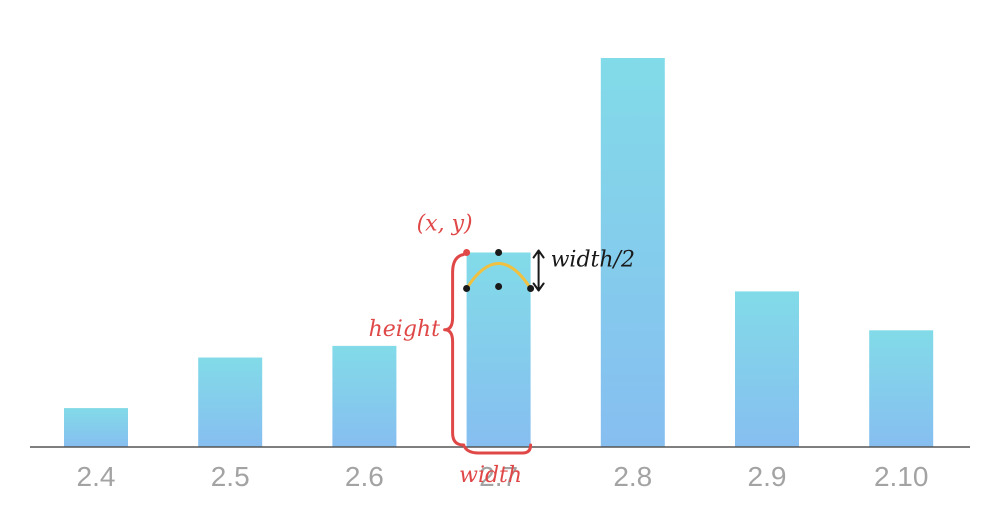  What do you see at coordinates (767, 476) in the screenshot?
I see `x-tick-label: 2.9` at bounding box center [767, 476].